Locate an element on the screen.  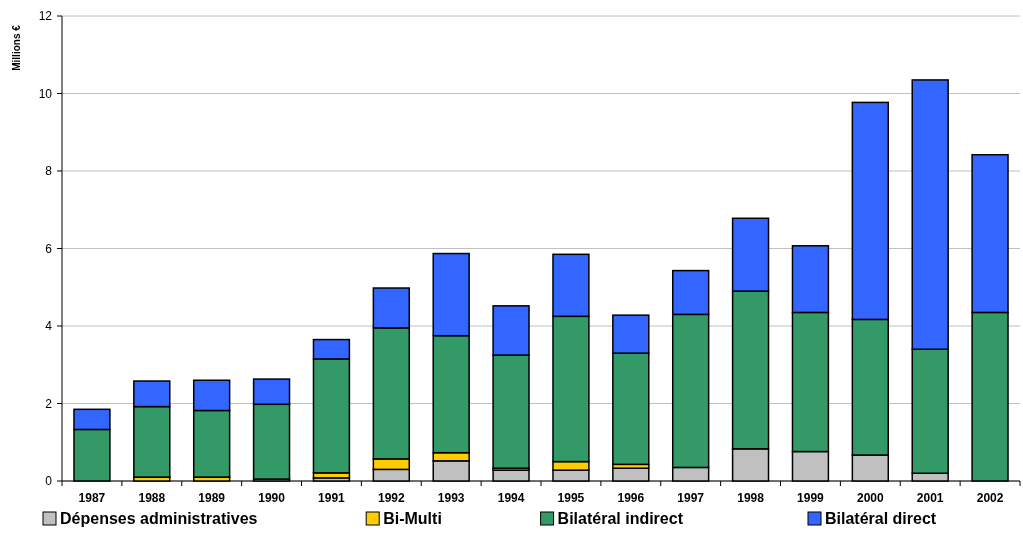
x-tick-label: 1990 is located at coordinates (272, 498).